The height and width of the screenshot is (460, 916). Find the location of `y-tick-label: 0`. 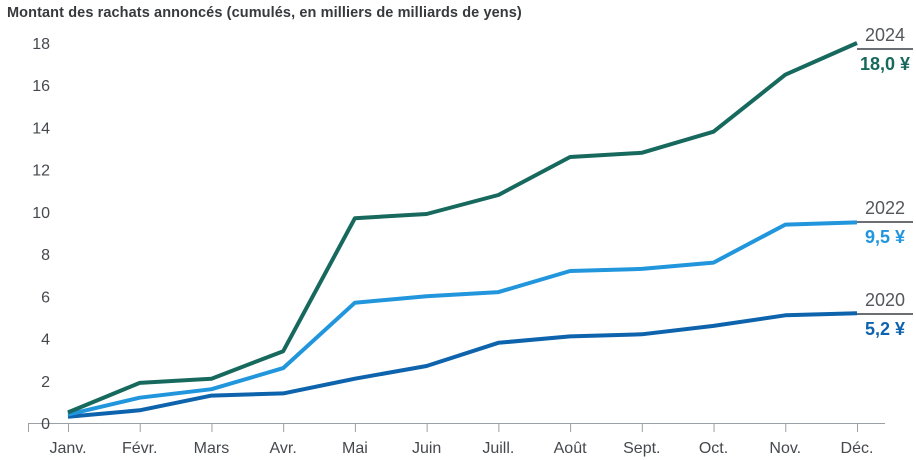

y-tick-label: 0 is located at coordinates (45, 424).